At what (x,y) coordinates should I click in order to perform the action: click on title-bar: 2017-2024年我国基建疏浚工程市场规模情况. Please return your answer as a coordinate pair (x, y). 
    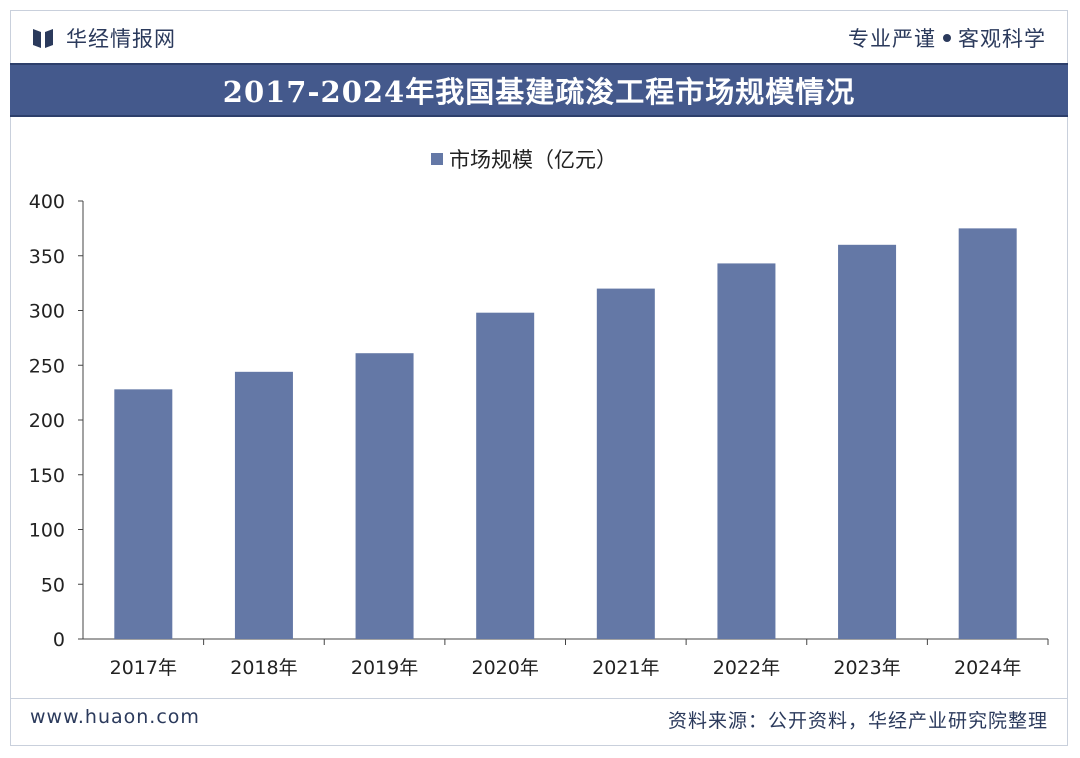
    Looking at the image, I should click on (539, 90).